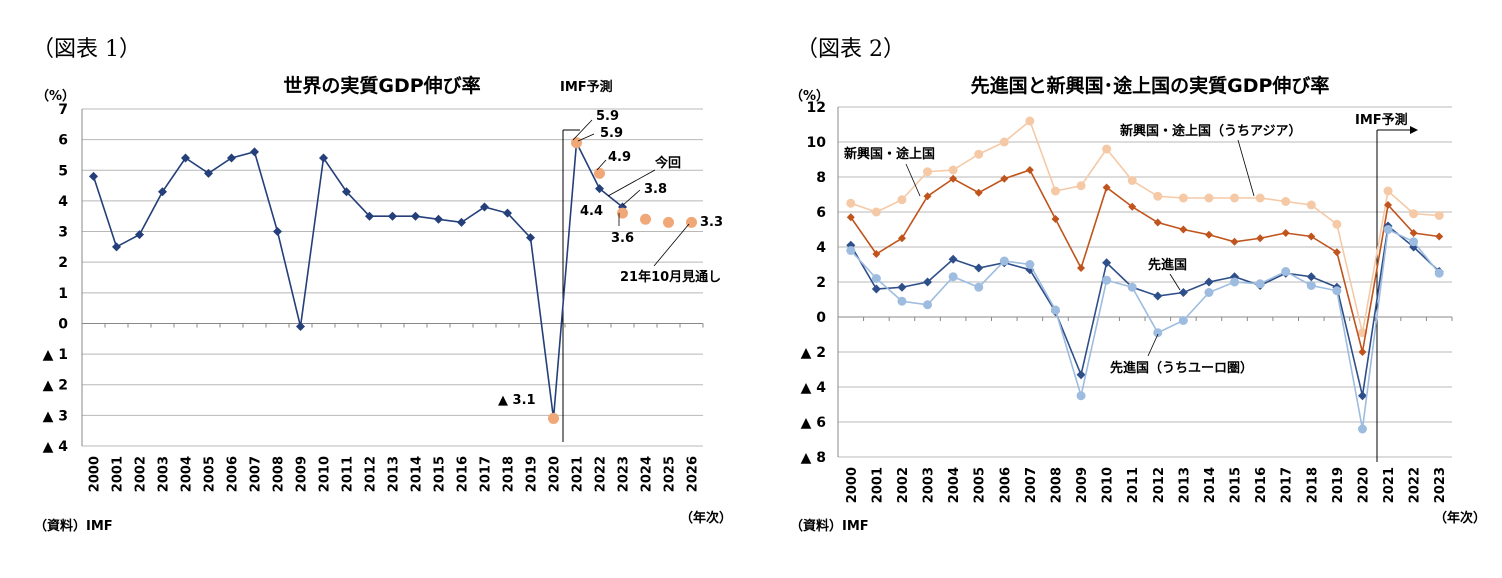 This screenshot has width=1502, height=578. Describe the element at coordinates (813, 423) in the screenshot. I see `y-tick-label: ▲ 6` at that location.